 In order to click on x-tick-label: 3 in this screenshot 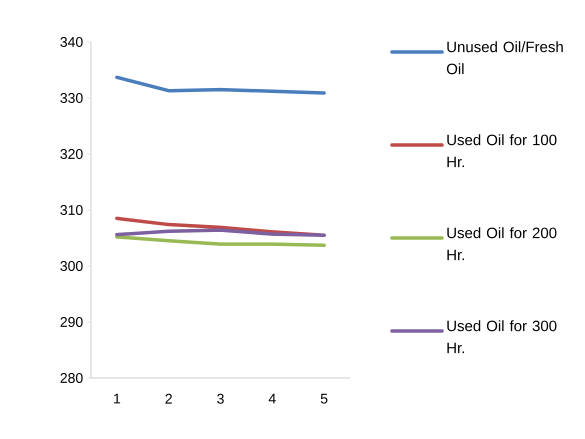, I will do `click(220, 399)`.